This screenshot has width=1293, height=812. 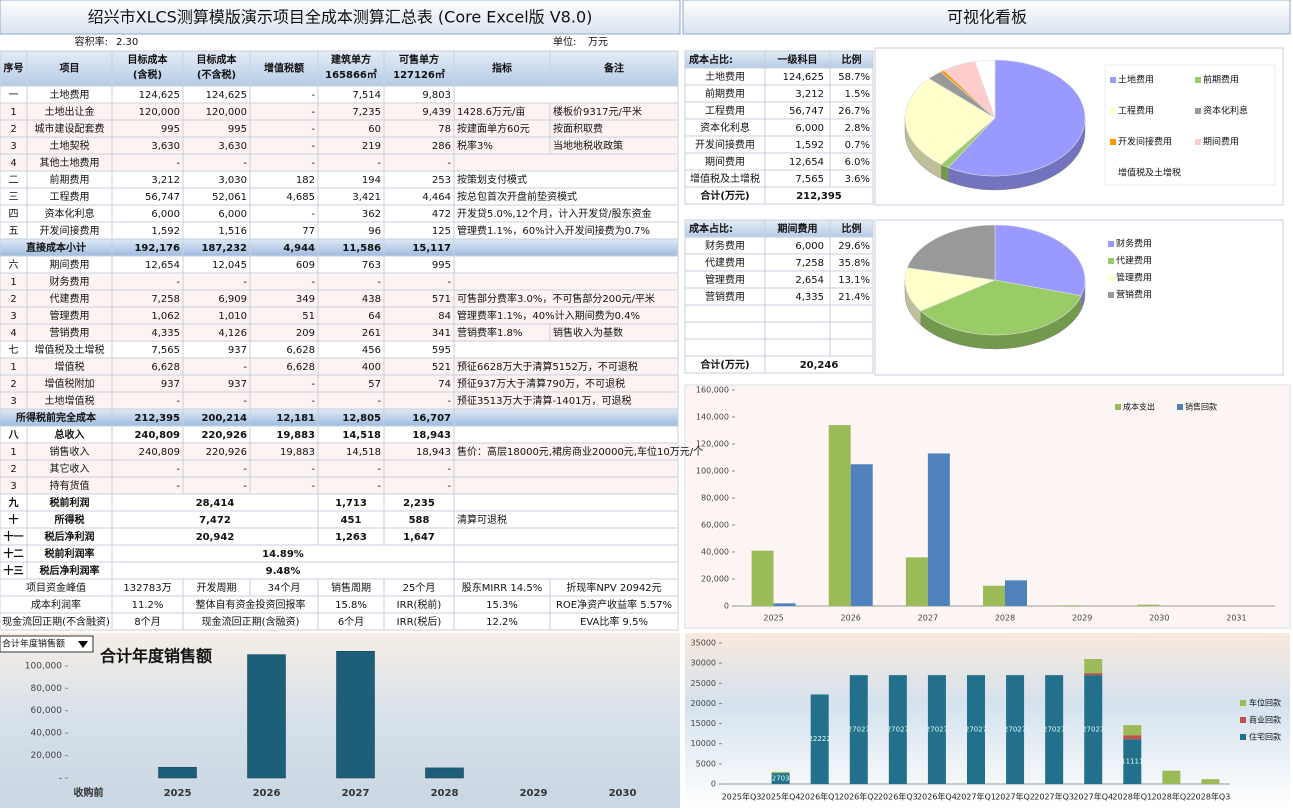 What do you see at coordinates (1211, 797) in the screenshot?
I see `x-tick-label: 2028年Q3` at bounding box center [1211, 797].